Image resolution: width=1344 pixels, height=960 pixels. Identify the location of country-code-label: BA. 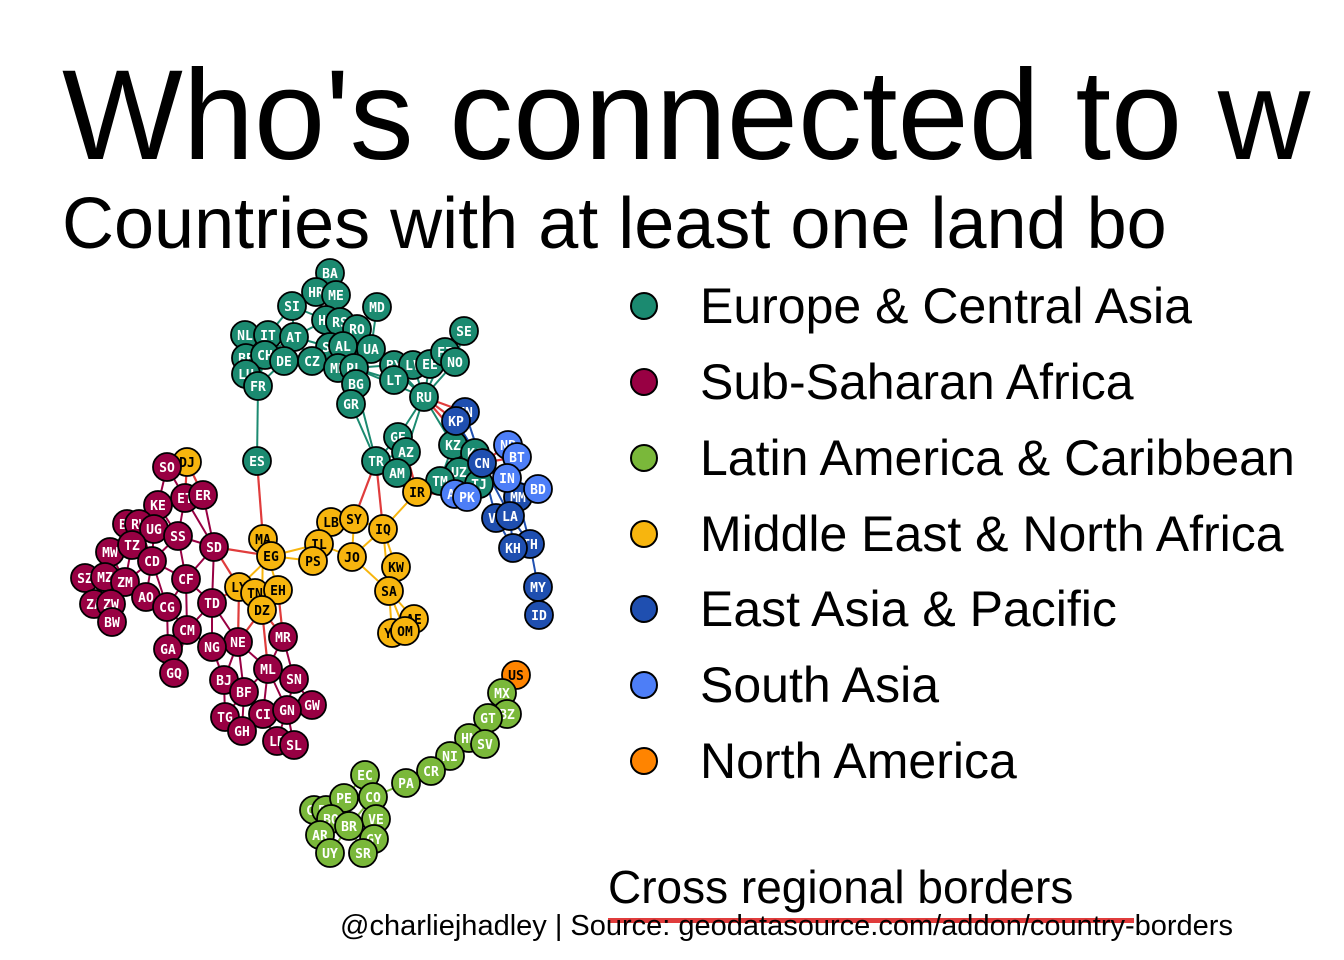
(330, 274).